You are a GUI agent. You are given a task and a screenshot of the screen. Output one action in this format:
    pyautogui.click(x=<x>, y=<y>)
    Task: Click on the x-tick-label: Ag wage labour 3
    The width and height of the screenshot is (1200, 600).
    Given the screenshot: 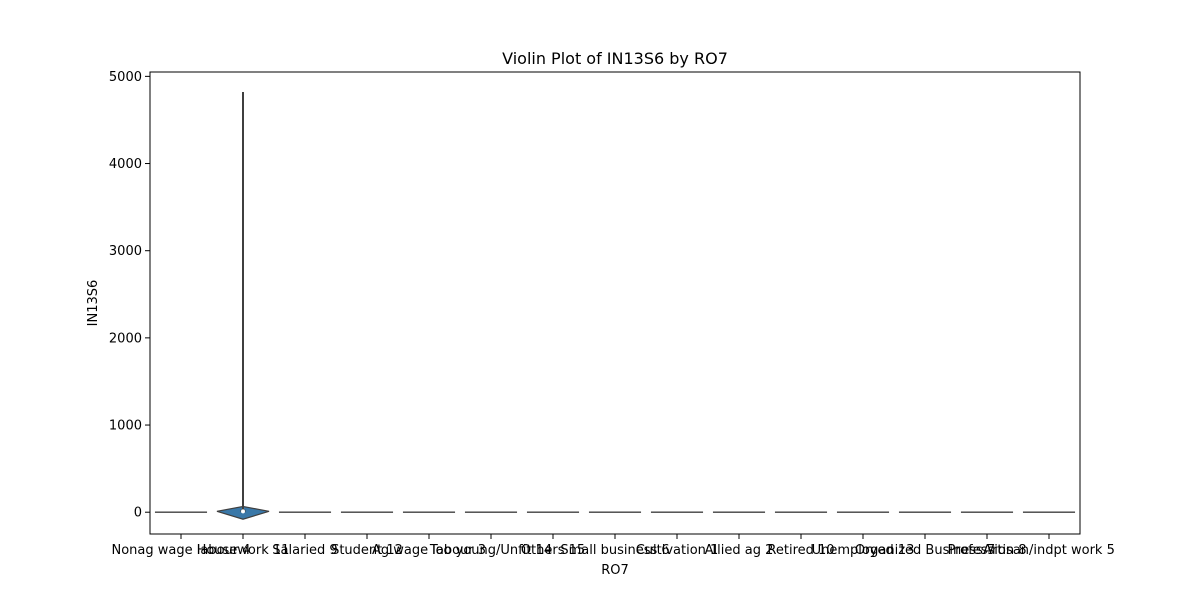 What is the action you would take?
    pyautogui.click(x=429, y=550)
    